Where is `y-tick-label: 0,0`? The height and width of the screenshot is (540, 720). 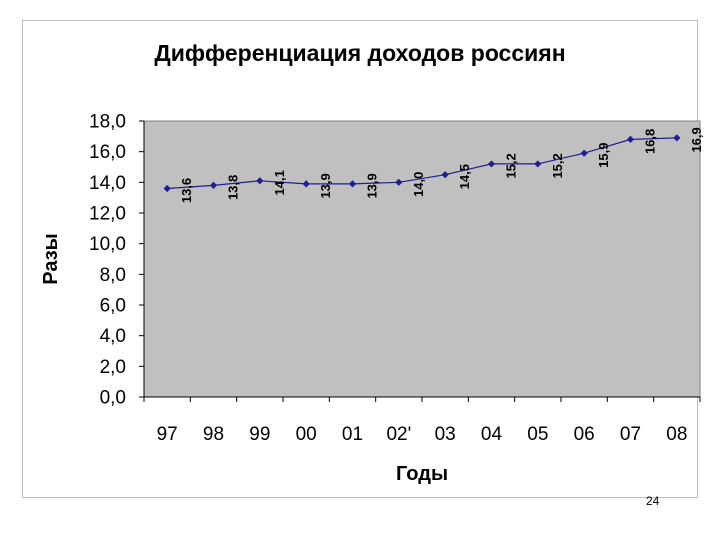 y-tick-label: 0,0 is located at coordinates (113, 398).